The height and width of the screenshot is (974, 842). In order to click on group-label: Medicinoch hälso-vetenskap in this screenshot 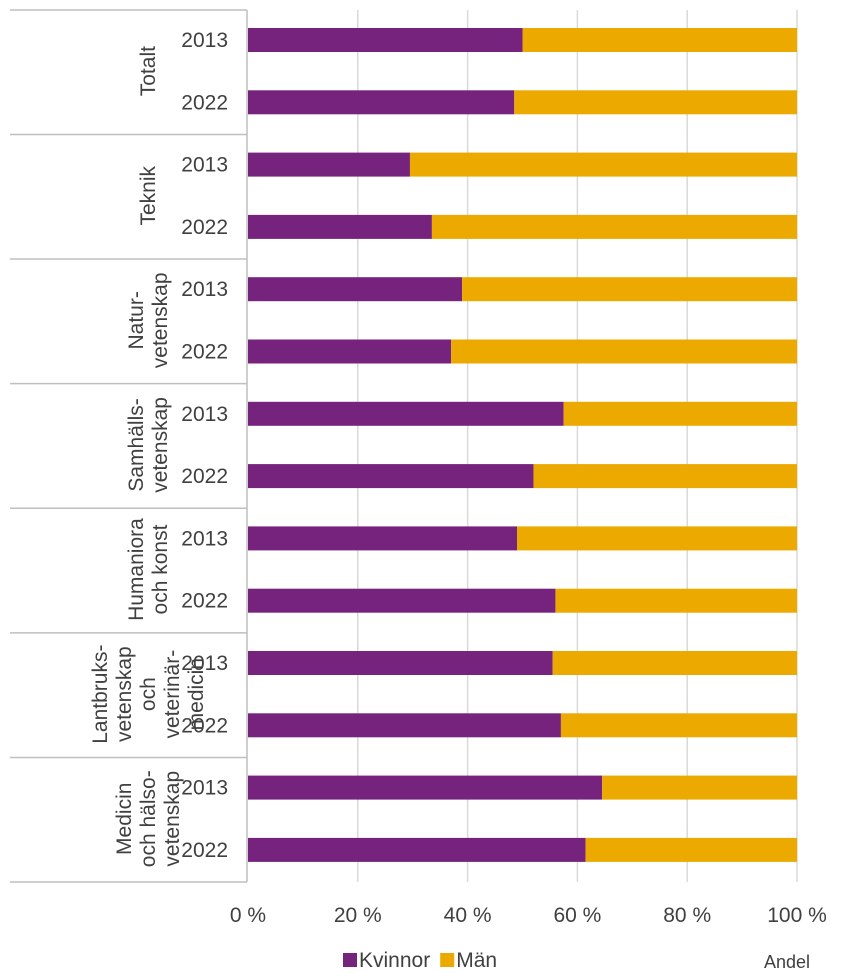, I will do `click(148, 818)`.